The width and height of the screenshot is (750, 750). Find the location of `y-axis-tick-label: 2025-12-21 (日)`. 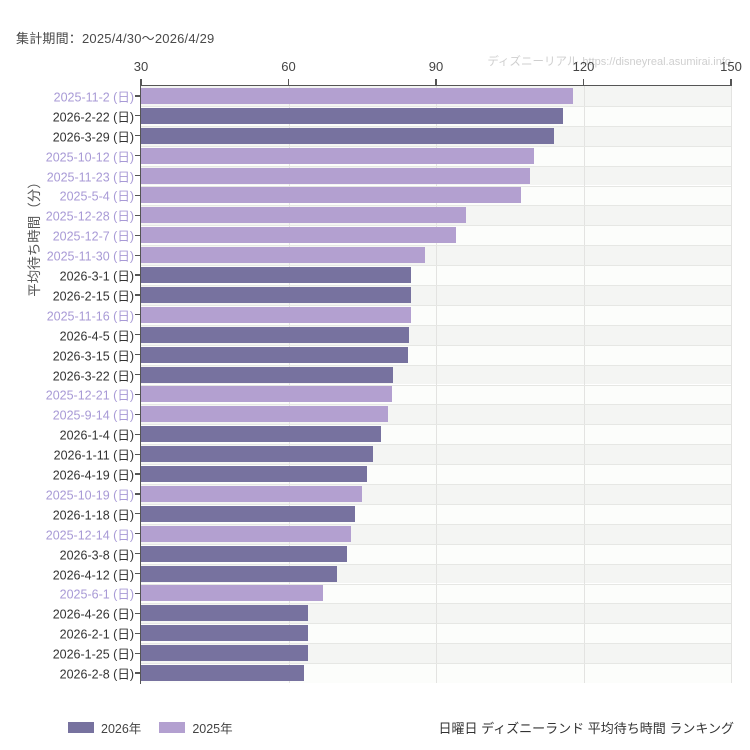

y-axis-tick-label: 2025-12-21 (日) is located at coordinates (89, 395).